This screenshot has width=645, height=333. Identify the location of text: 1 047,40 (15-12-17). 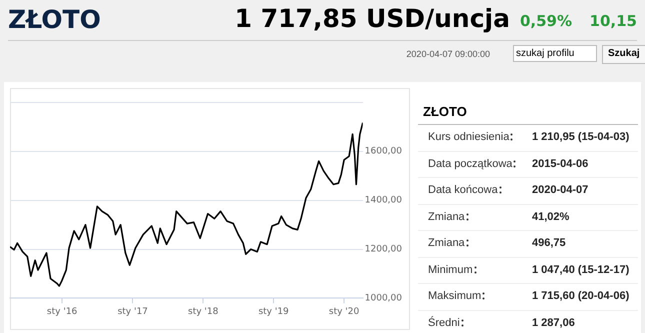
(581, 270).